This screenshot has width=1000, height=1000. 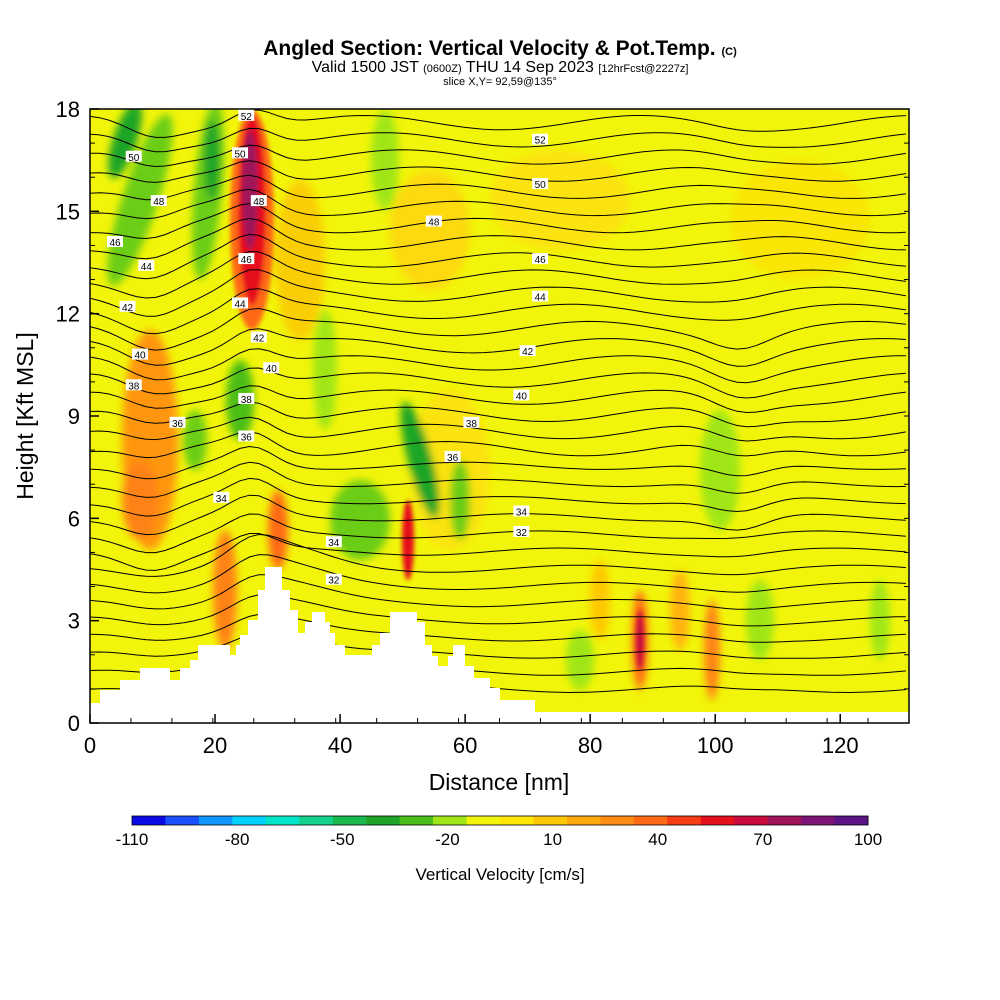 I want to click on slice-info: slice X,Y= 92,59@135°, so click(x=500, y=82).